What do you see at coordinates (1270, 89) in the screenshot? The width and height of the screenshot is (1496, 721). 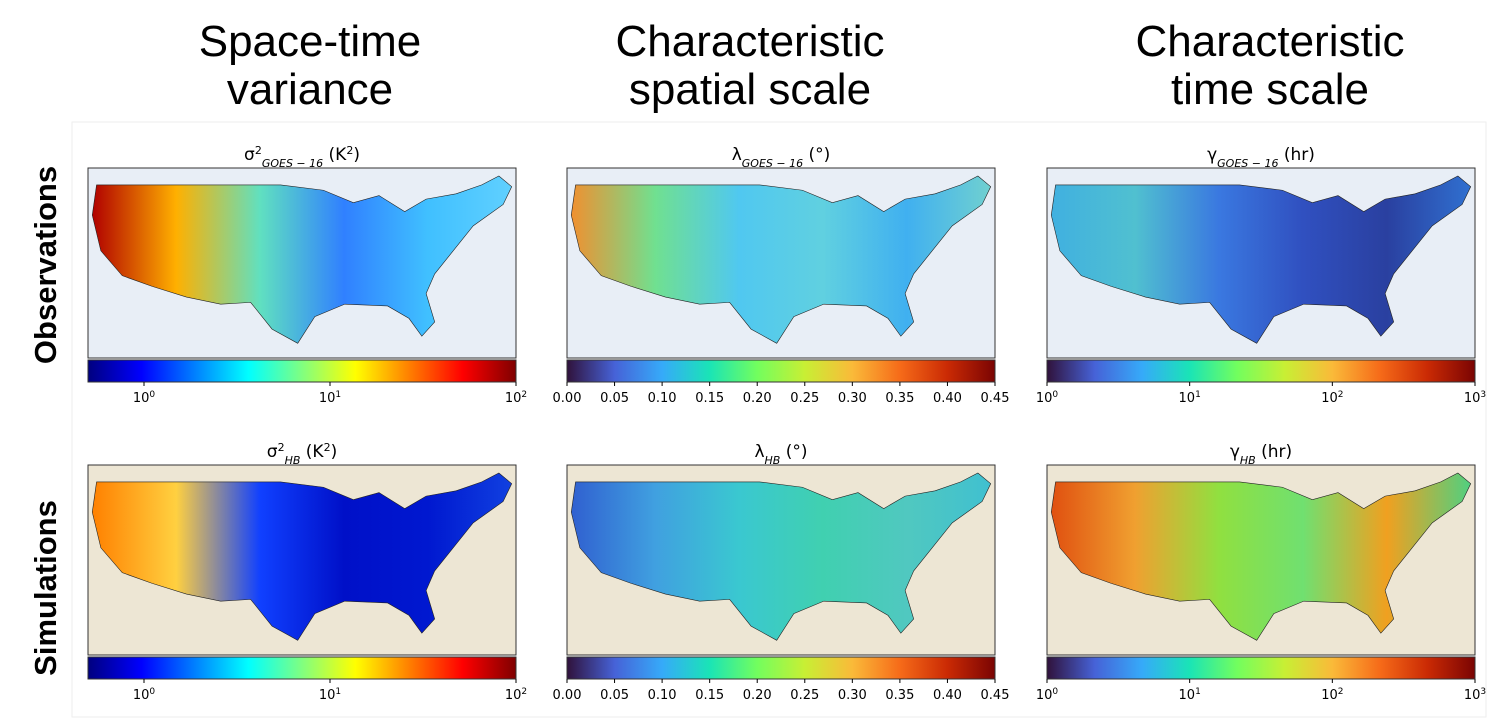 I see `column-header: time scale` at bounding box center [1270, 89].